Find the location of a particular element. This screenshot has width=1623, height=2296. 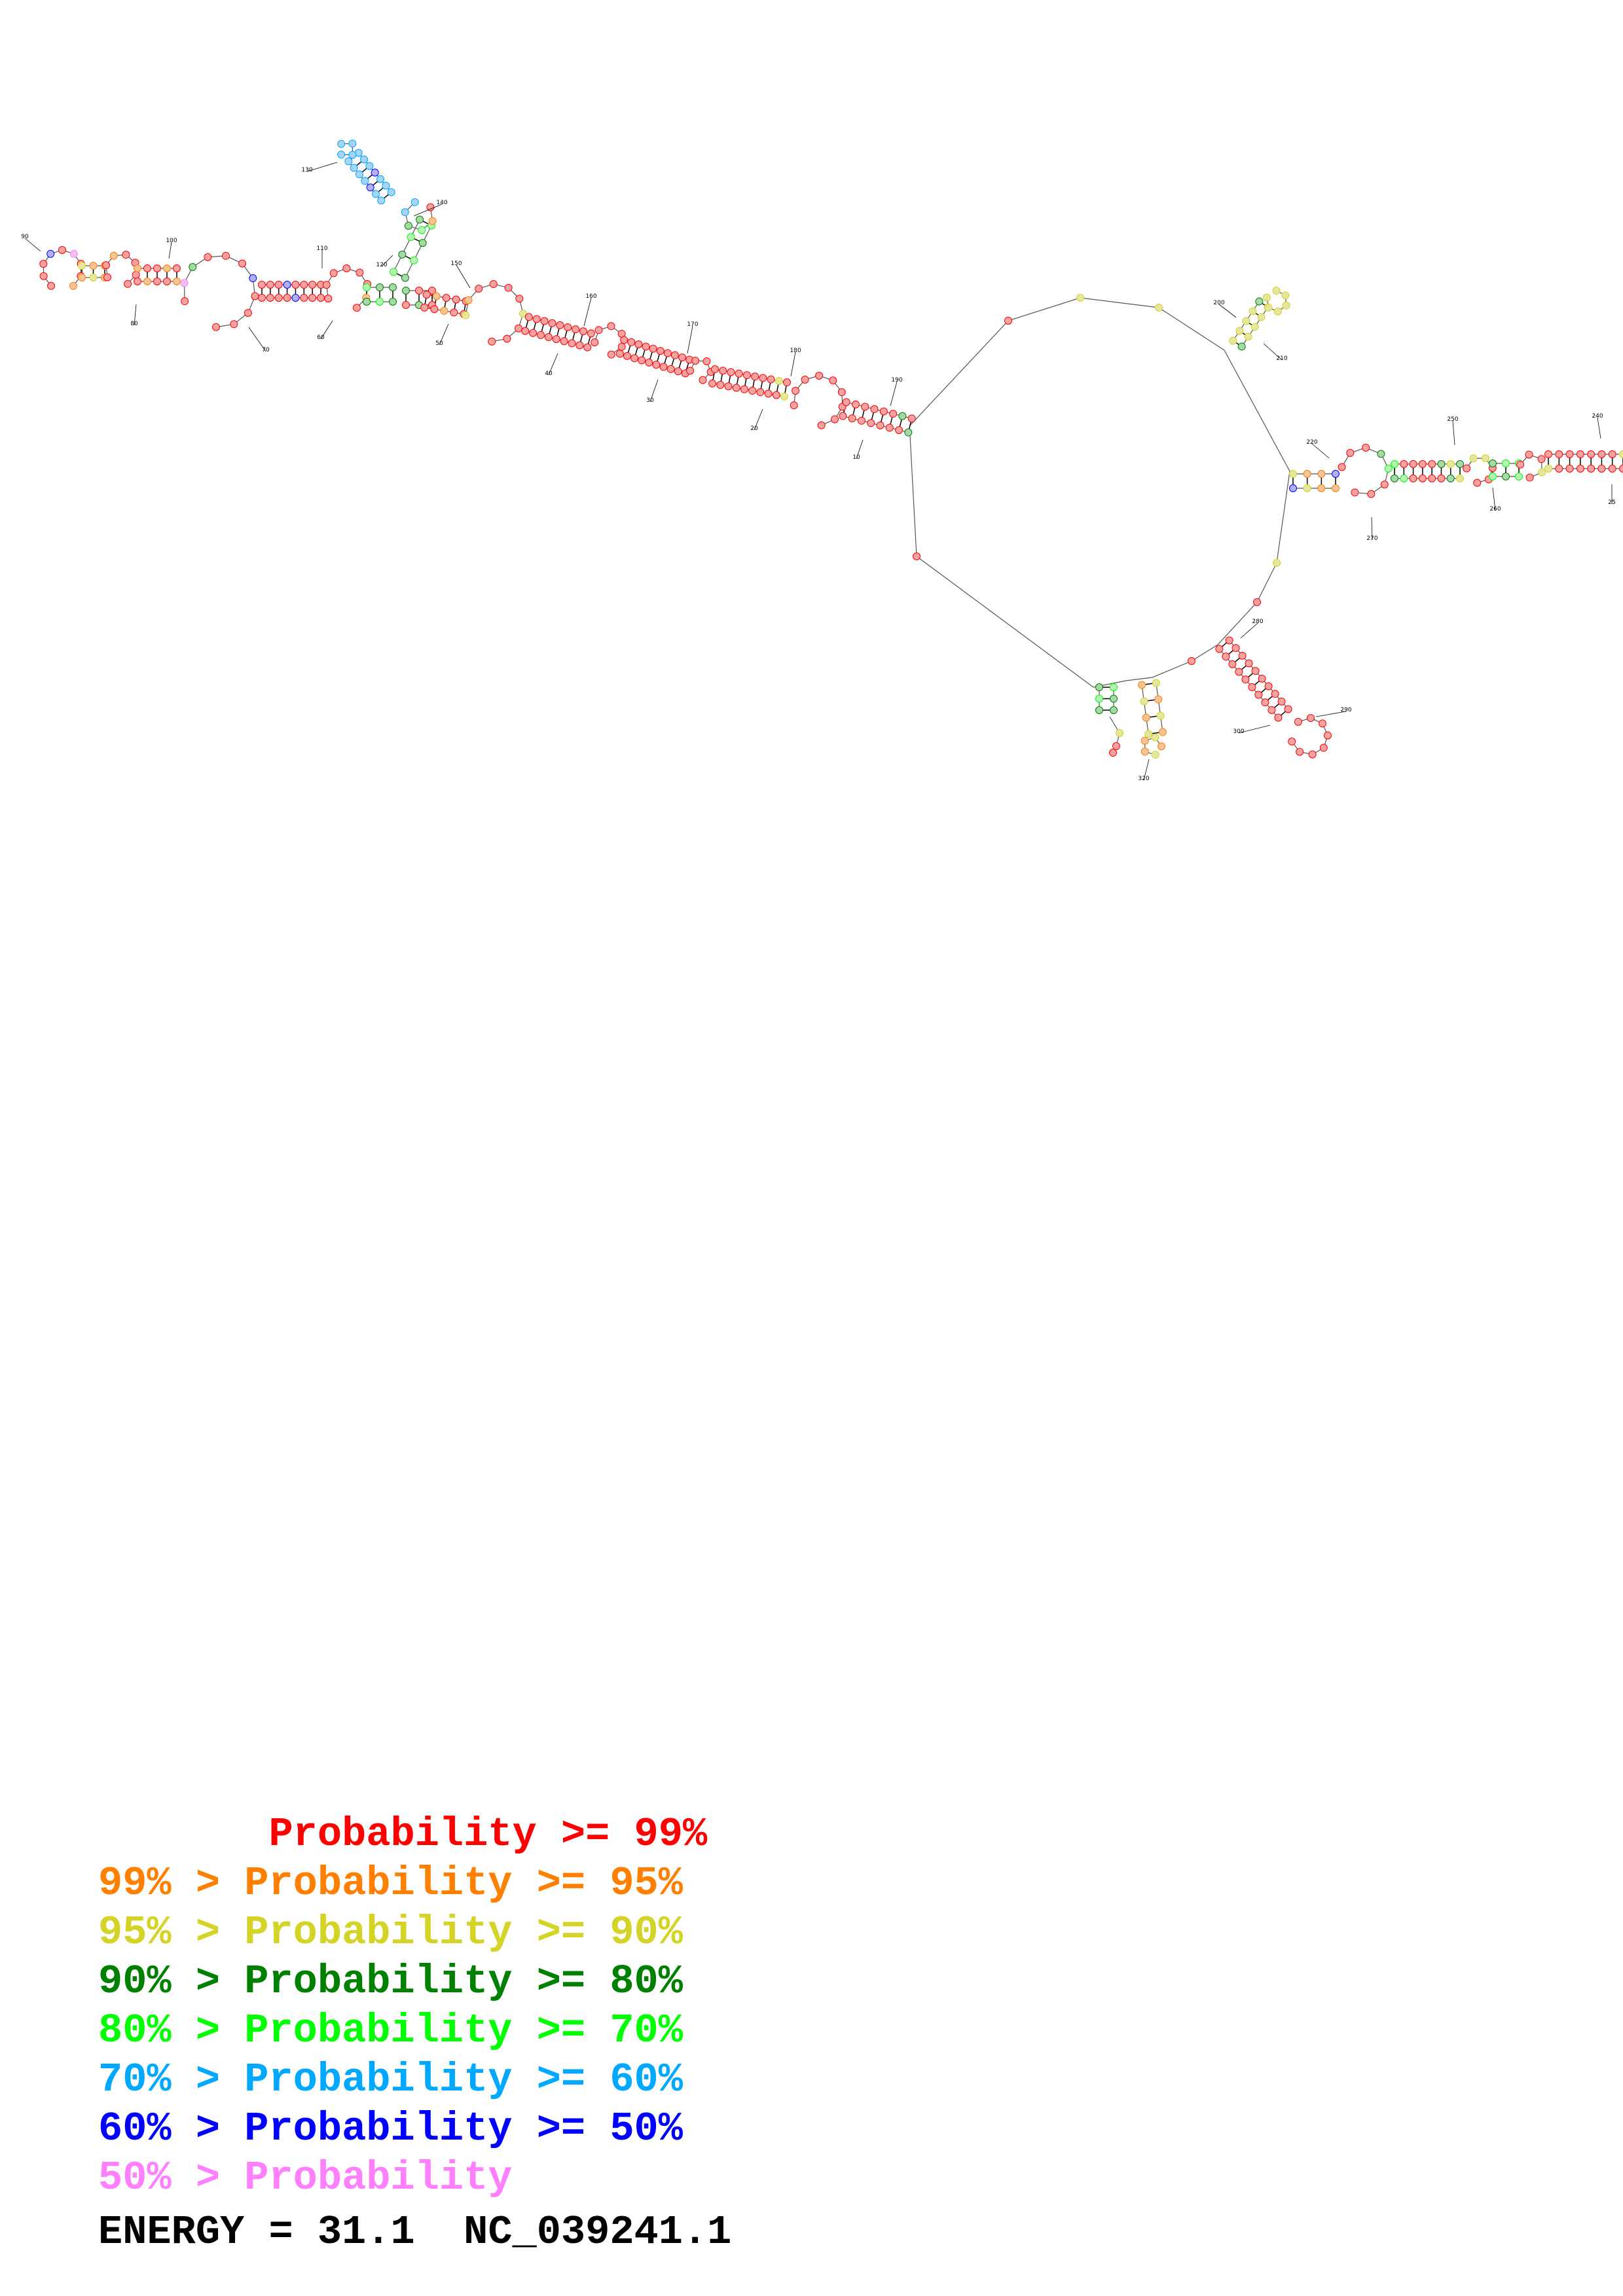

legend-row-90: 95% > Probability >= 90% is located at coordinates (402, 1933).